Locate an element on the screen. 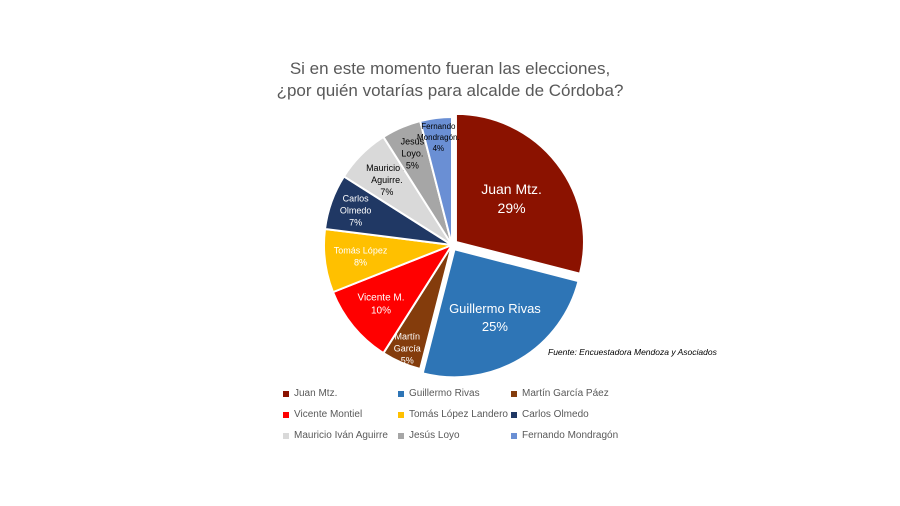  legend-item: Vicente Montiel is located at coordinates (322, 414).